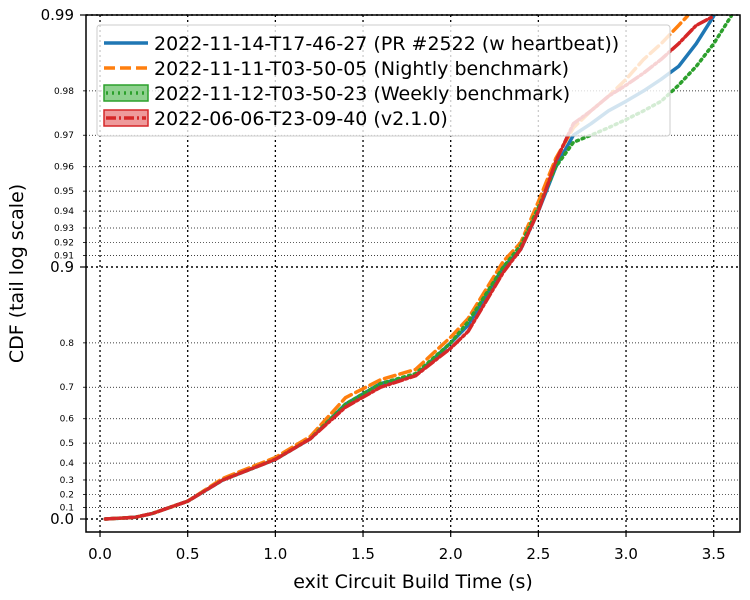  What do you see at coordinates (100, 554) in the screenshot?
I see `x-tick-label: 0.0` at bounding box center [100, 554].